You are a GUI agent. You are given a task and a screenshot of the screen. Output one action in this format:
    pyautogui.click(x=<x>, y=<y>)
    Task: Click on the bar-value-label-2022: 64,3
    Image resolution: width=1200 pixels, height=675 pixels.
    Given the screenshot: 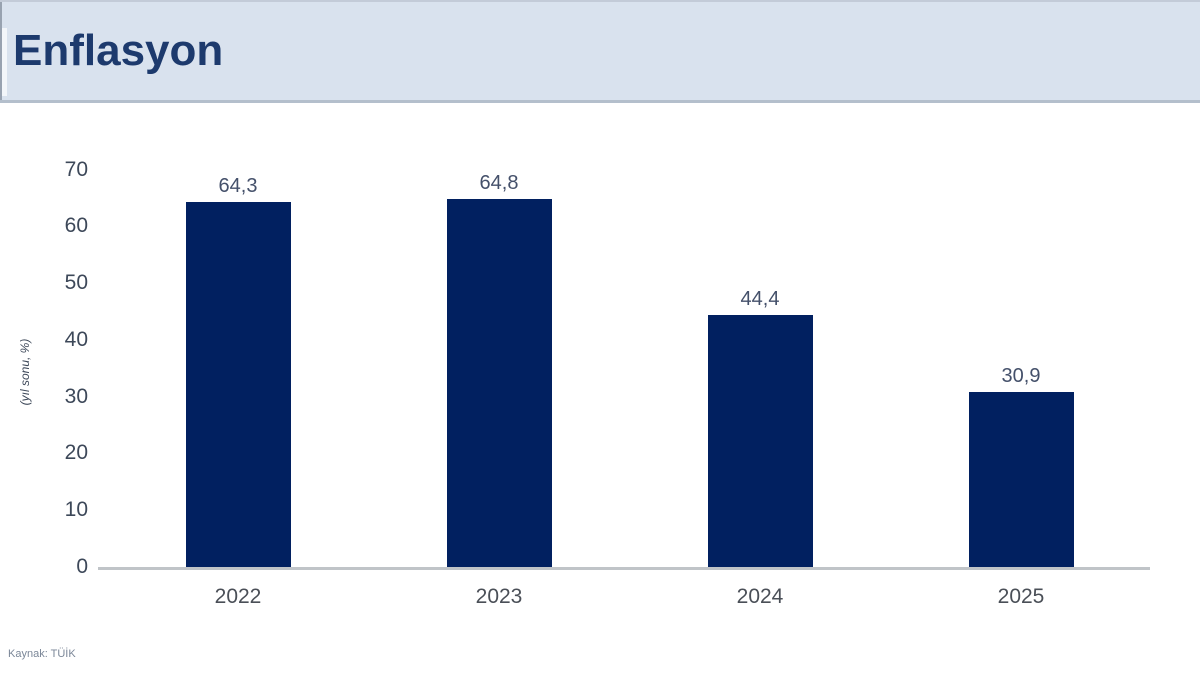 What is the action you would take?
    pyautogui.click(x=238, y=185)
    